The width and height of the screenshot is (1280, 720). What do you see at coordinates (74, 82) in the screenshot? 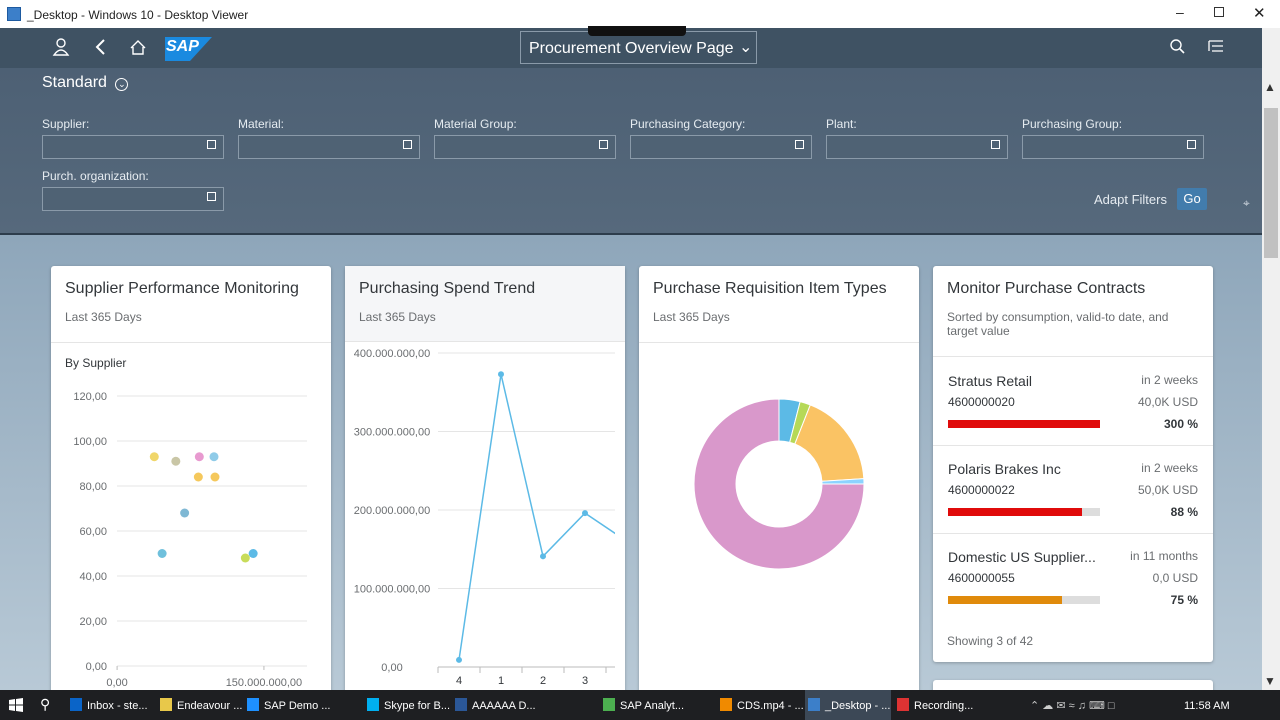
I see `variant-name: Standard` at bounding box center [74, 82].